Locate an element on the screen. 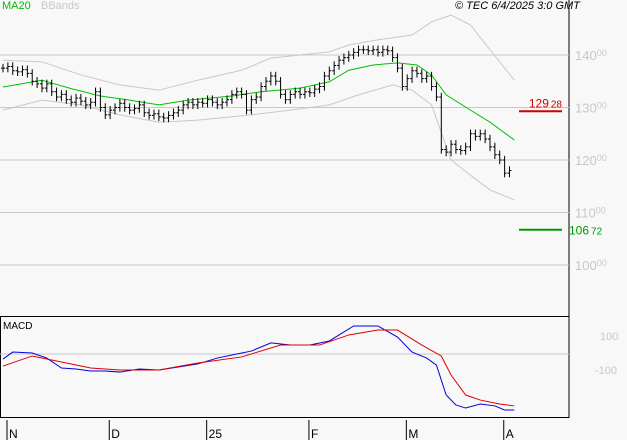 Image resolution: width=627 pixels, height=440 pixels. support-label: 106 72 is located at coordinates (586, 231).